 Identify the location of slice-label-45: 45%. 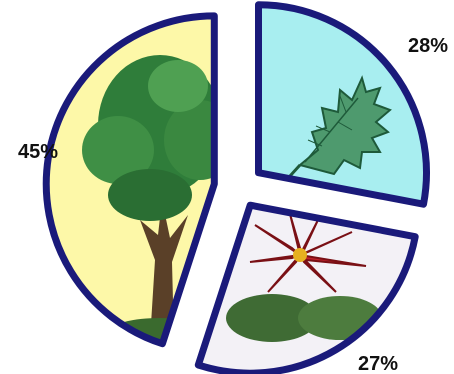
(38, 152).